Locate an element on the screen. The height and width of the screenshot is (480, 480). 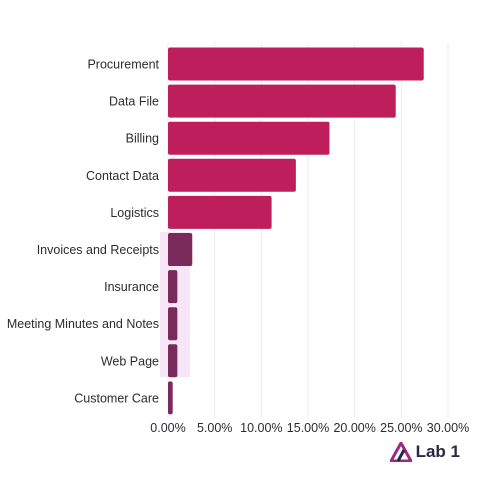
brand-name: Lab 1 is located at coordinates (437, 451).